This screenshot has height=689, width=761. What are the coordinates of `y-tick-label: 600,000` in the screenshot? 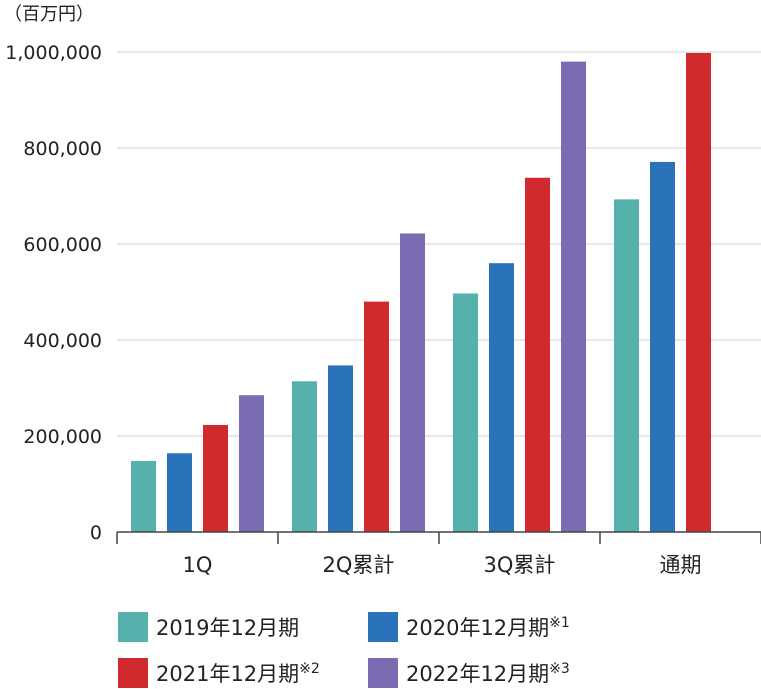 It's located at (62, 245).